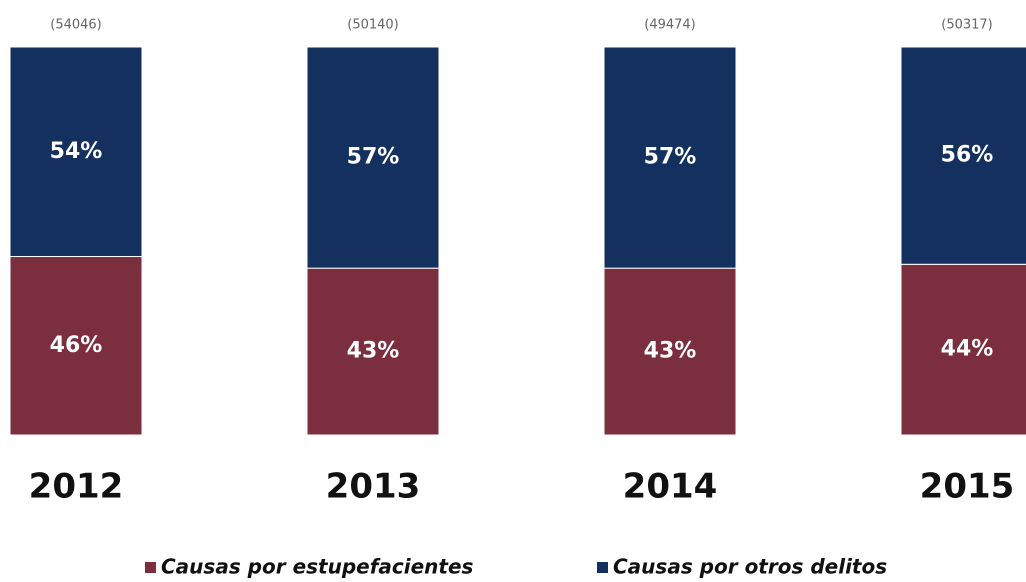  What do you see at coordinates (967, 25) in the screenshot?
I see `annotation: (50317)` at bounding box center [967, 25].